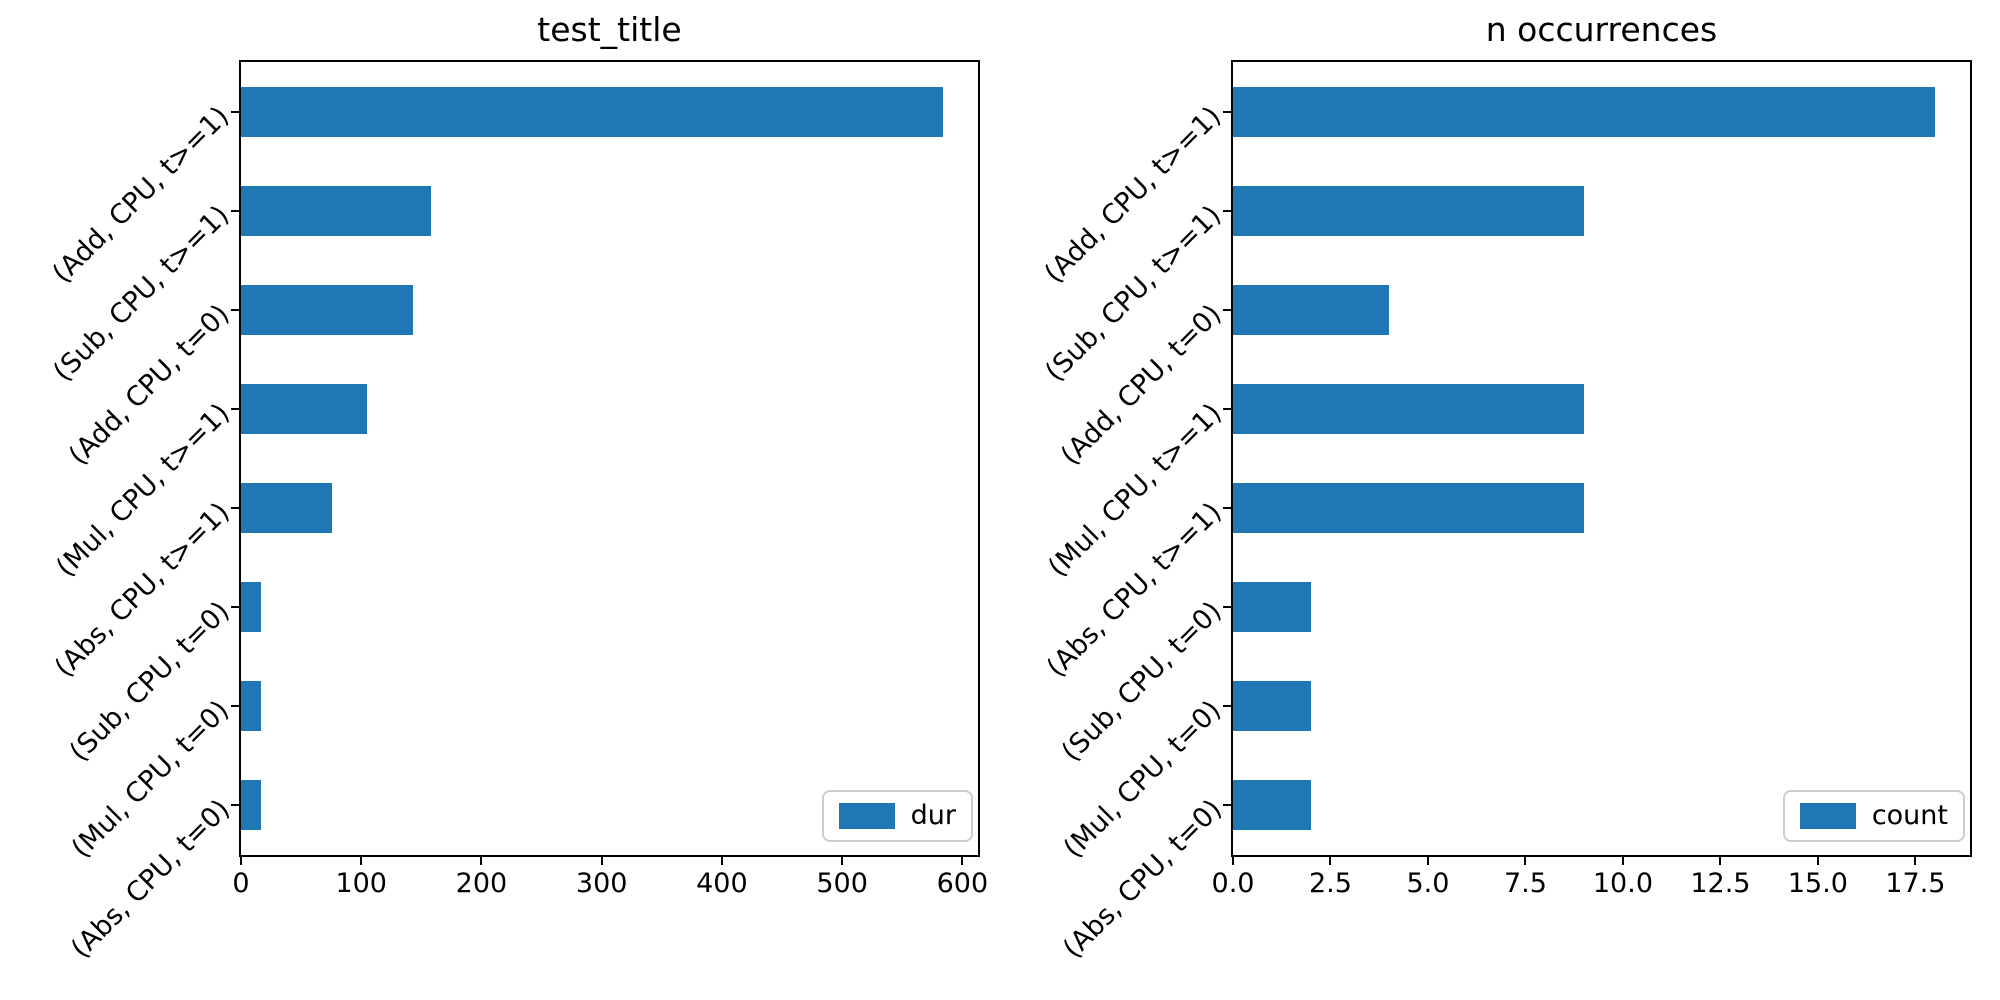  Describe the element at coordinates (1233, 883) in the screenshot. I see `x-tick-label: 0.0` at that location.